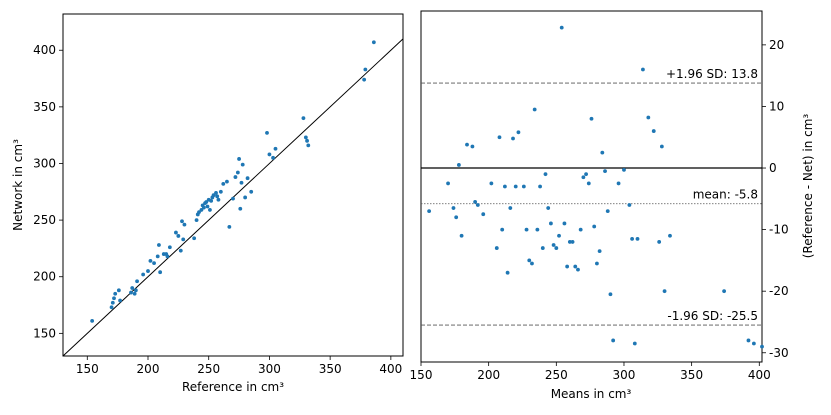 This screenshot has height=415, width=831. Describe the element at coordinates (691, 375) in the screenshot. I see `x-tick-label: 350` at that location.